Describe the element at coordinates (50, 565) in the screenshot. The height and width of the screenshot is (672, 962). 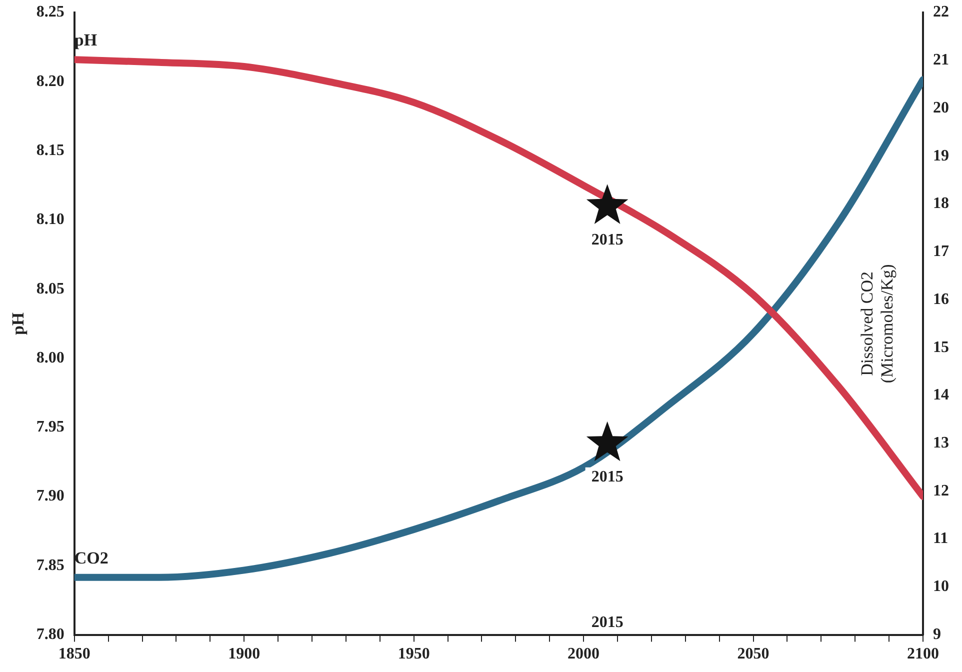
I see `y-tick-label: 7.85` at that location.